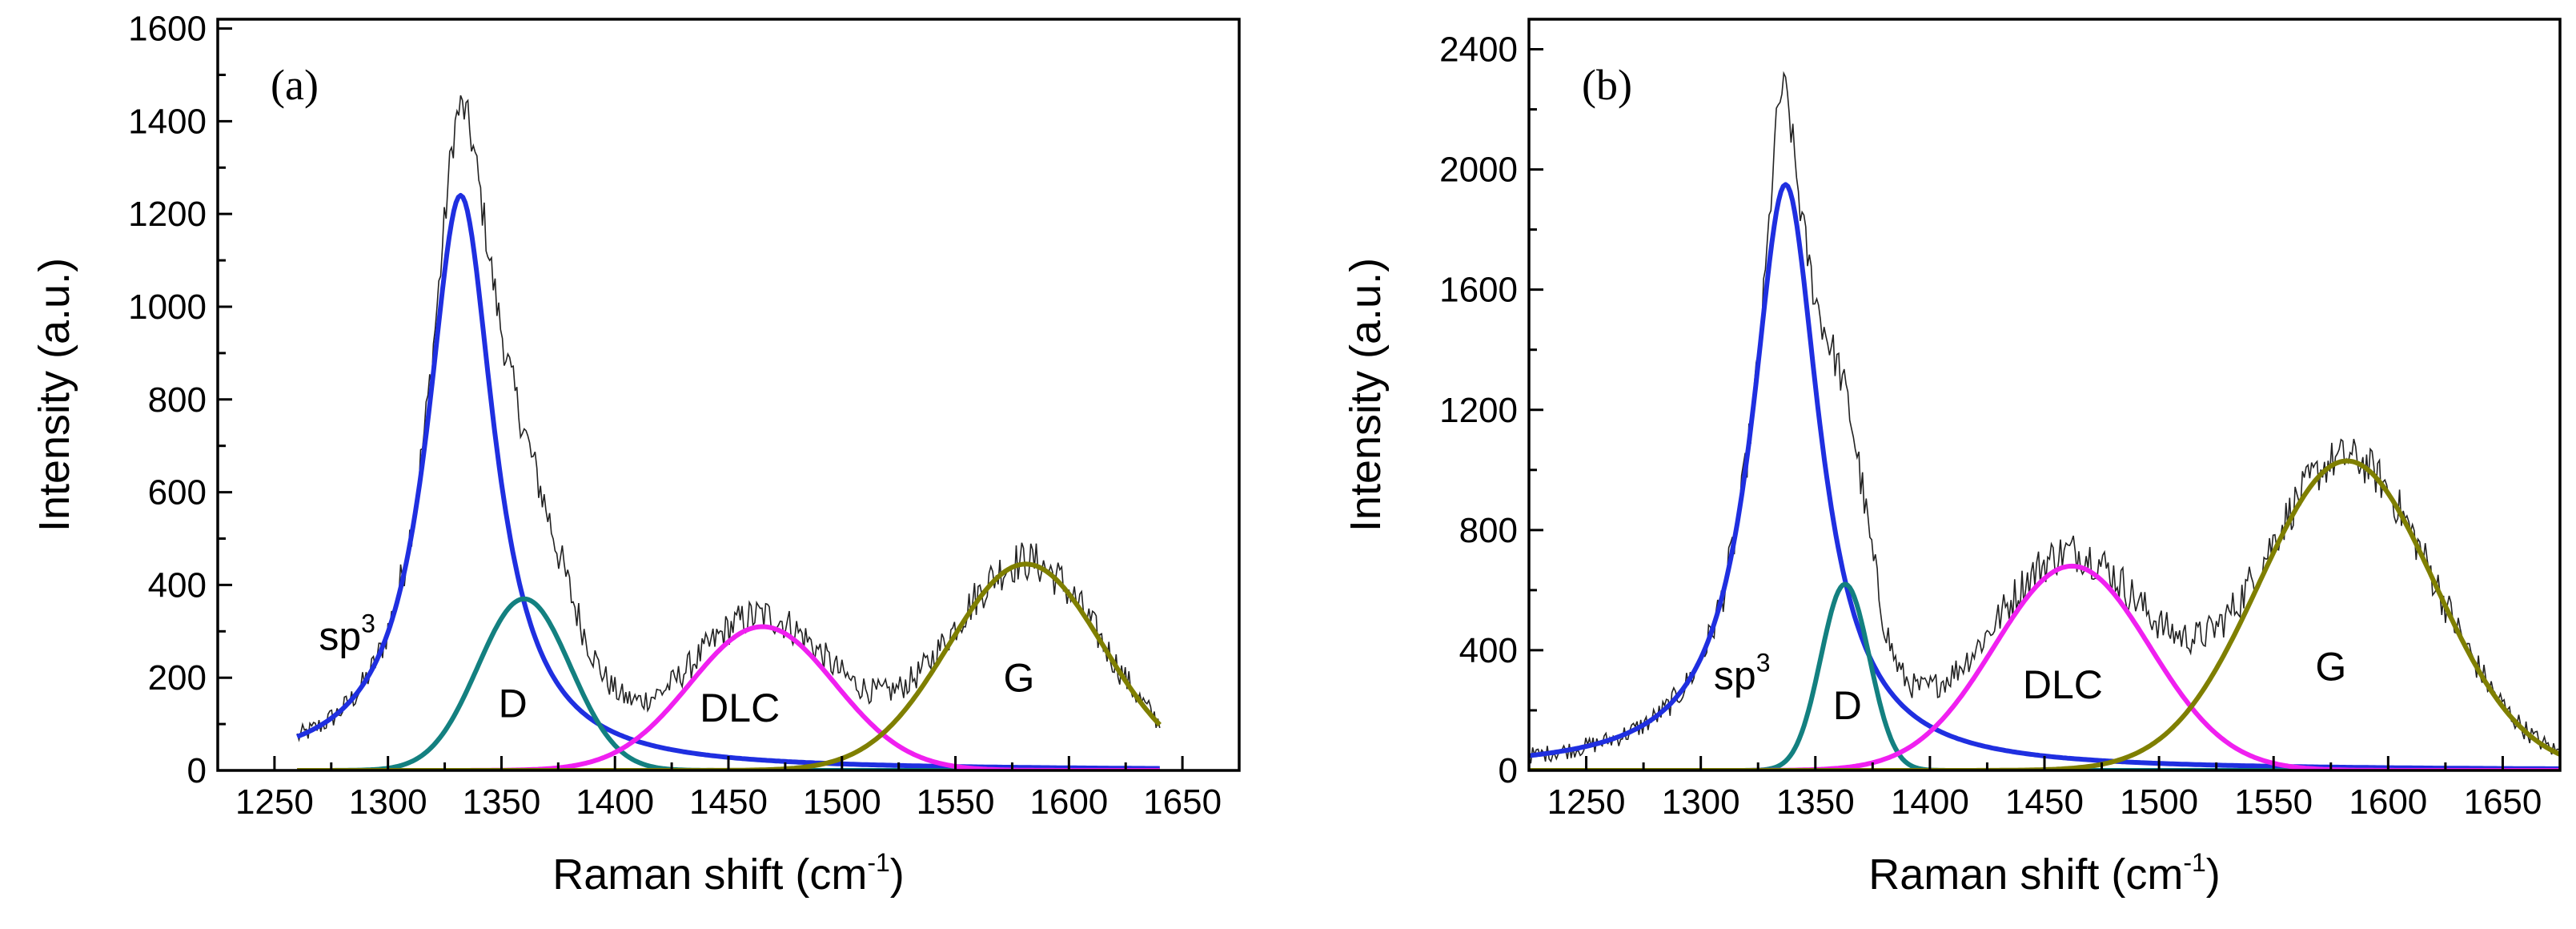 The height and width of the screenshot is (929, 2576). Describe the element at coordinates (1478, 171) in the screenshot. I see `y-tick-label: 2000` at that location.